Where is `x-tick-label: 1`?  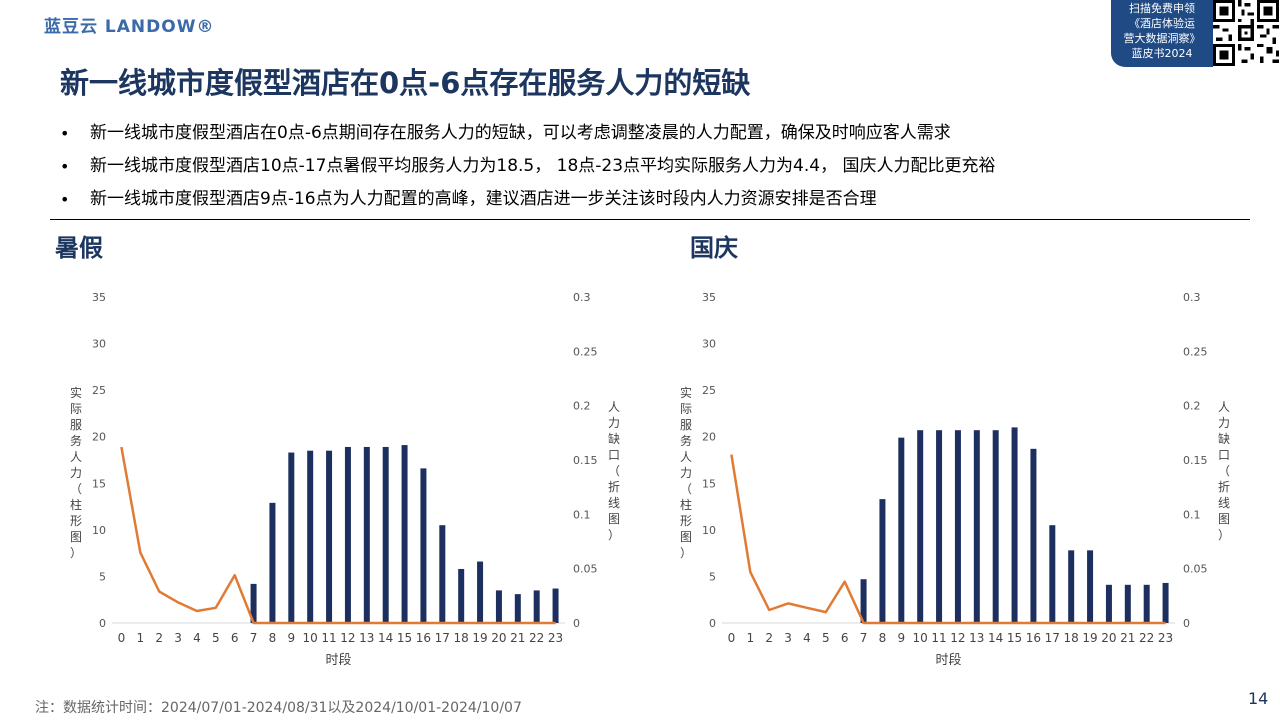 x-tick-label: 1 is located at coordinates (750, 638).